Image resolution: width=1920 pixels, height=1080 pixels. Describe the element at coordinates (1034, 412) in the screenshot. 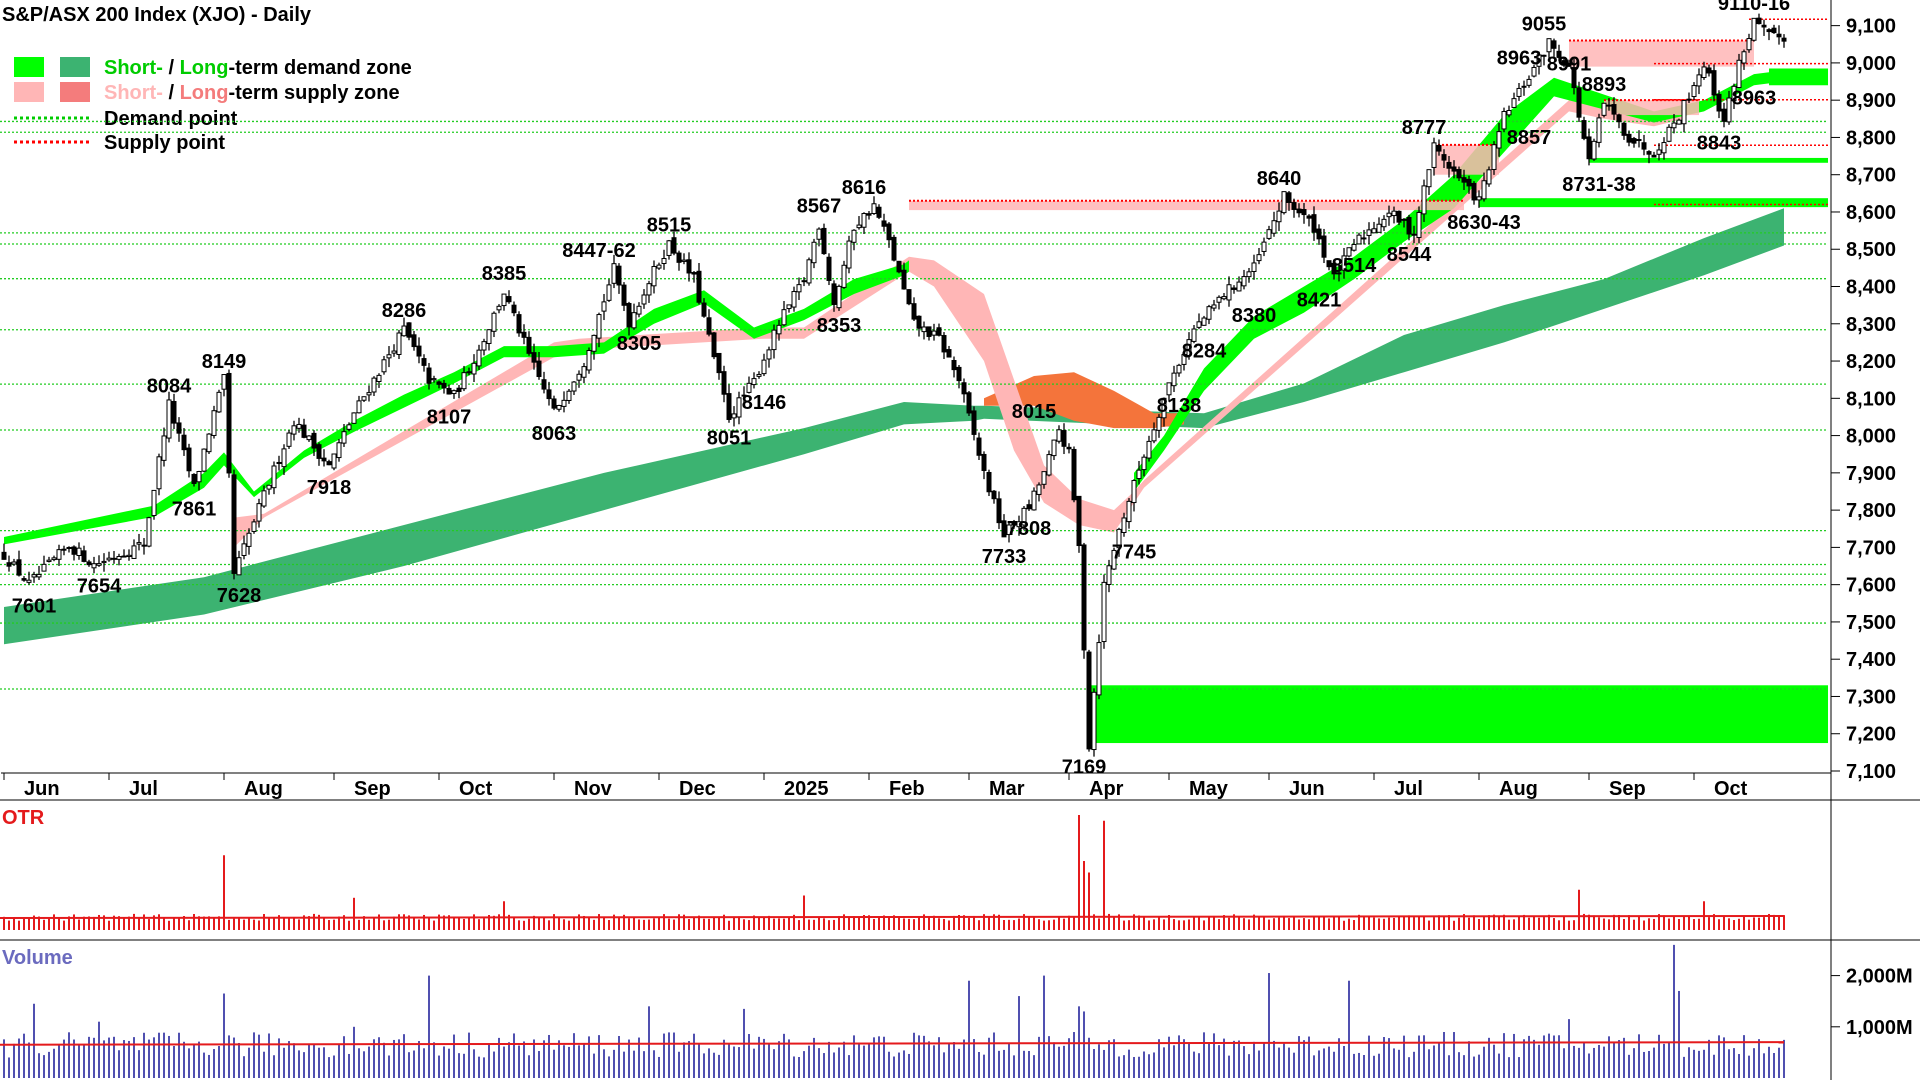

I see `price-annotation: 8015` at that location.